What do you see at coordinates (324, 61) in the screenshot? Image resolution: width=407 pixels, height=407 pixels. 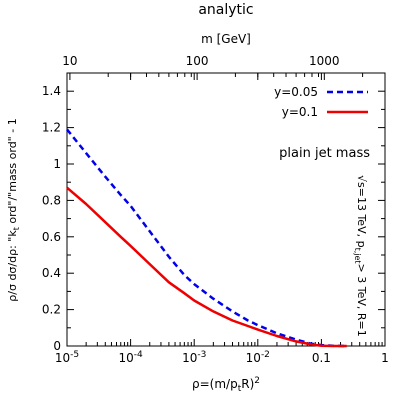 I see `top-tick-label: 1000` at bounding box center [324, 61].